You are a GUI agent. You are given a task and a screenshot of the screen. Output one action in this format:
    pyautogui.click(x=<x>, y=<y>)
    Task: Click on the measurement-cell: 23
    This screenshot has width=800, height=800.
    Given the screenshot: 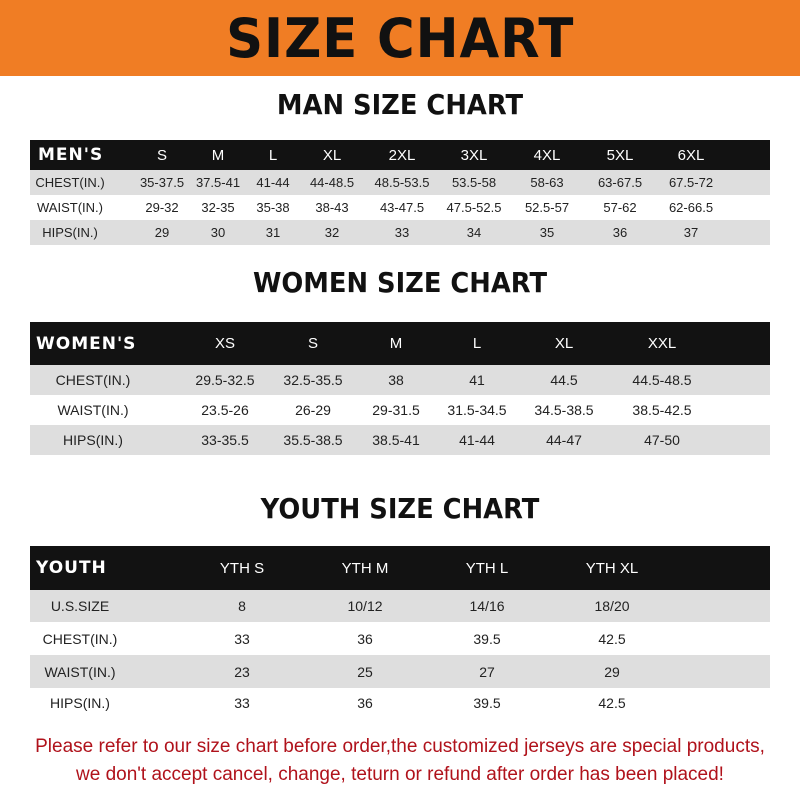 What is the action you would take?
    pyautogui.click(x=242, y=671)
    